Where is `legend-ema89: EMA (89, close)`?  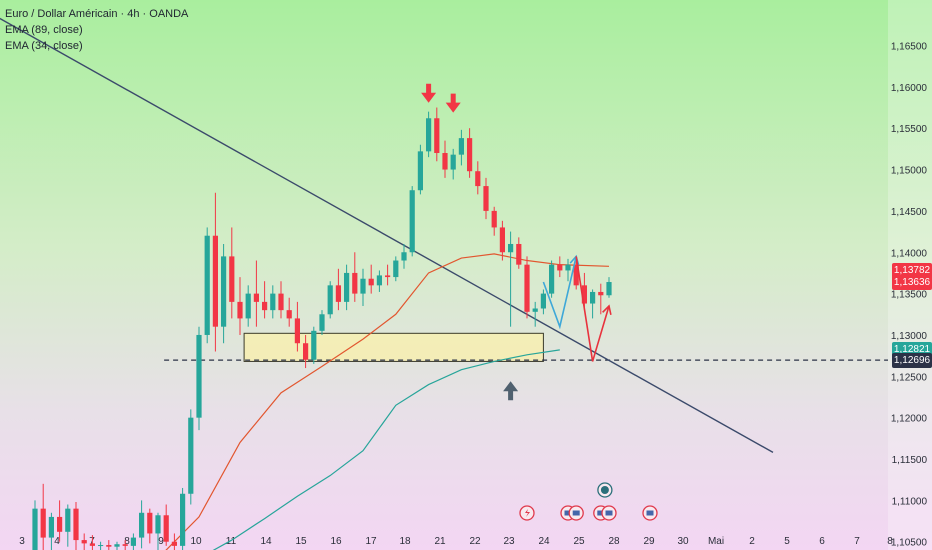
legend-ema89: EMA (89, close) is located at coordinates (44, 30).